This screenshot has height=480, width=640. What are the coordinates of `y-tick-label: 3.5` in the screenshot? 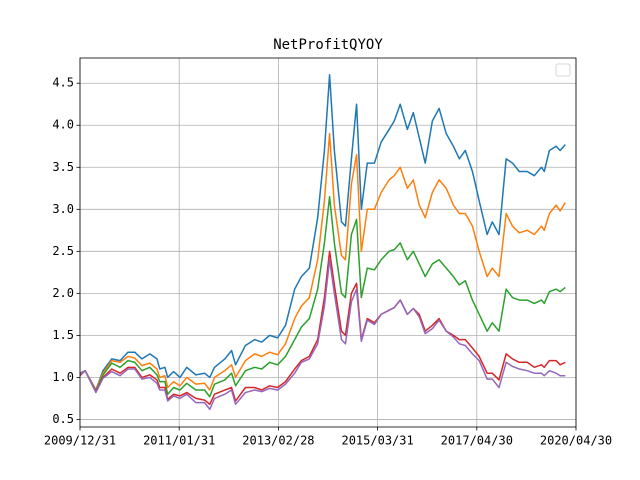 It's located at (63, 167).